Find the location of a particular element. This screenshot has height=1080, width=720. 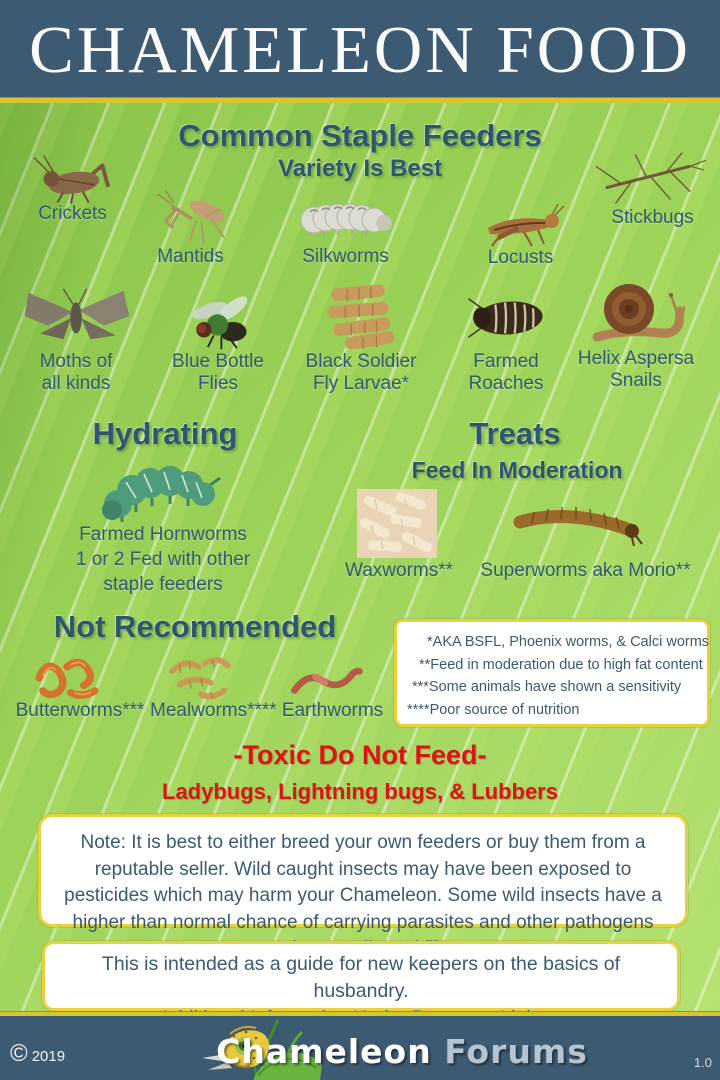

mealworms-image is located at coordinates (199, 676).